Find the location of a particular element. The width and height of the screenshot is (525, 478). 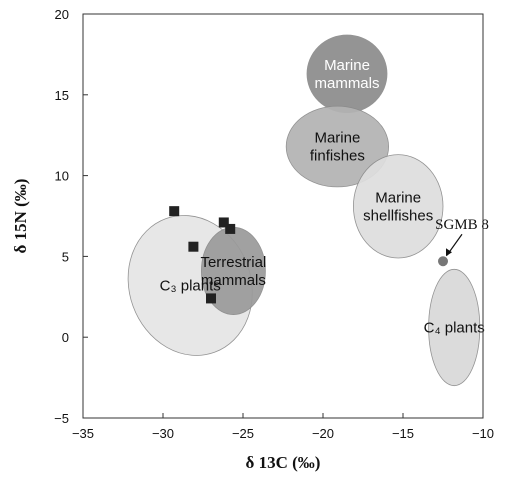

region-label-3: Marine finfishes is located at coordinates (337, 147).